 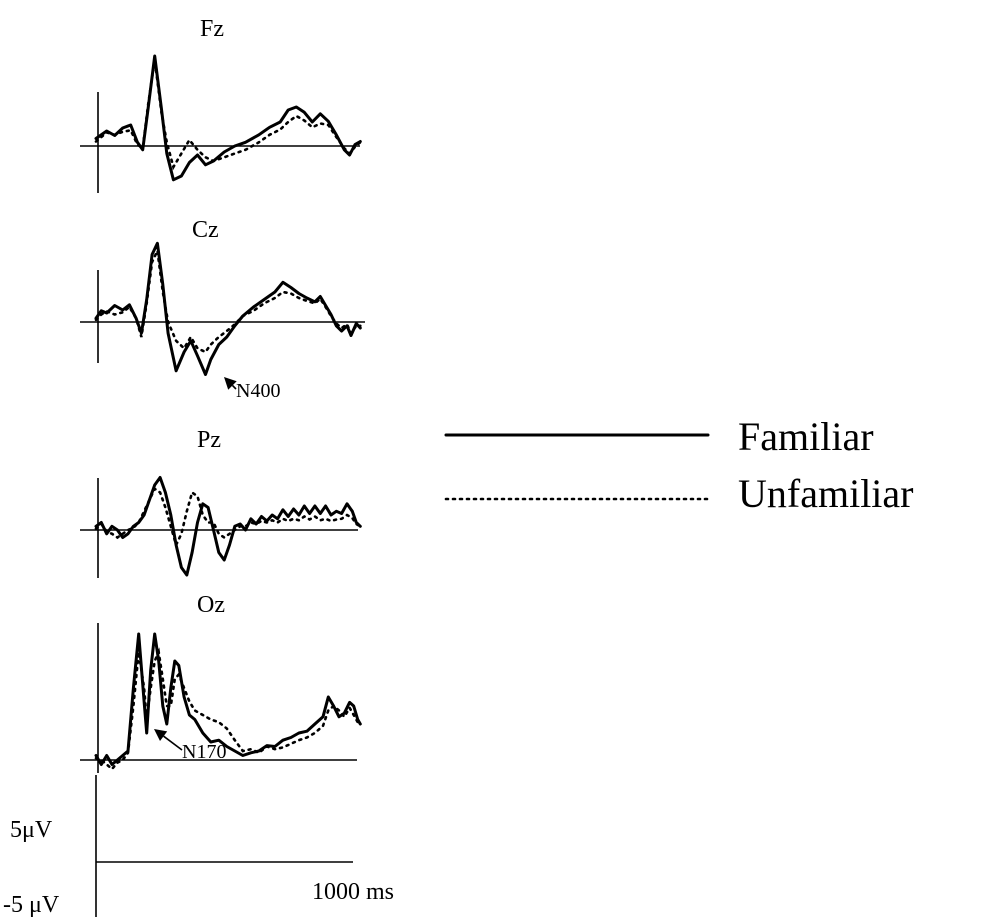 I want to click on annotation-n170-arrow-shaft, so click(x=173, y=743).